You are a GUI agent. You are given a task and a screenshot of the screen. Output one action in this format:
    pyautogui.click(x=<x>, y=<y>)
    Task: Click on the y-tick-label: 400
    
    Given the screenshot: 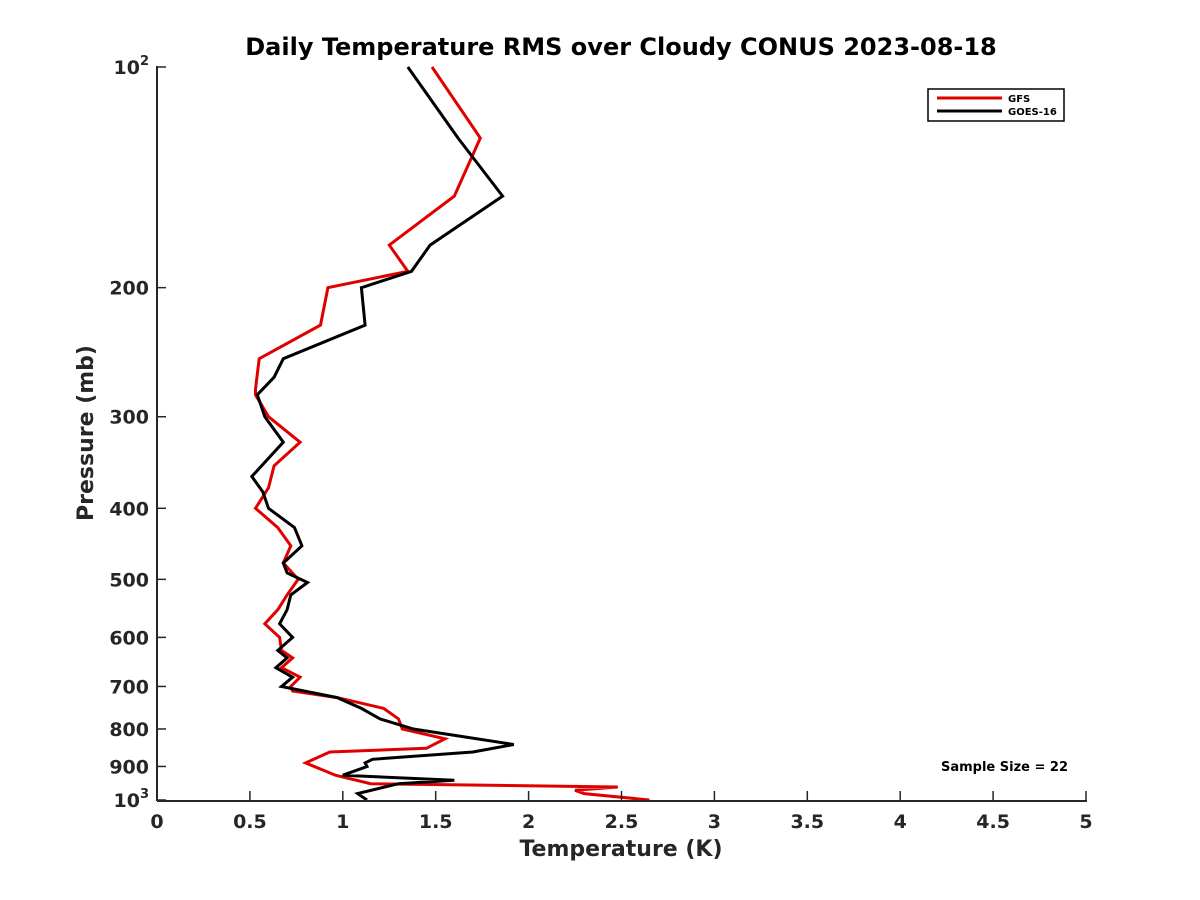 What is the action you would take?
    pyautogui.click(x=129, y=509)
    